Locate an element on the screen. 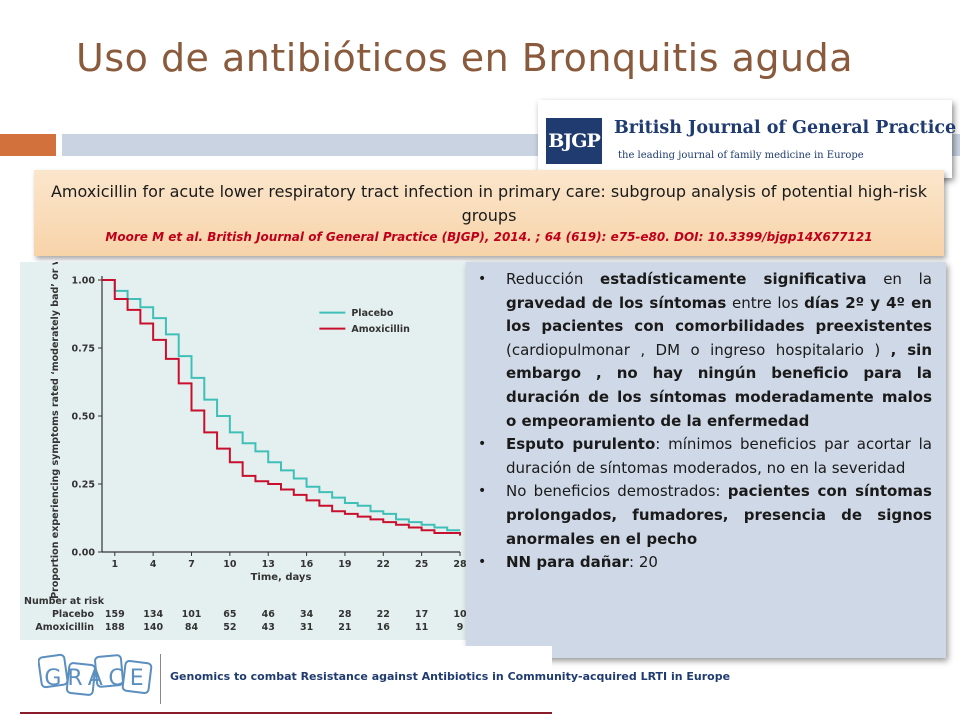 This screenshot has height=720, width=960. finding-text-bold: gravedad de los síntomas is located at coordinates (616, 302).